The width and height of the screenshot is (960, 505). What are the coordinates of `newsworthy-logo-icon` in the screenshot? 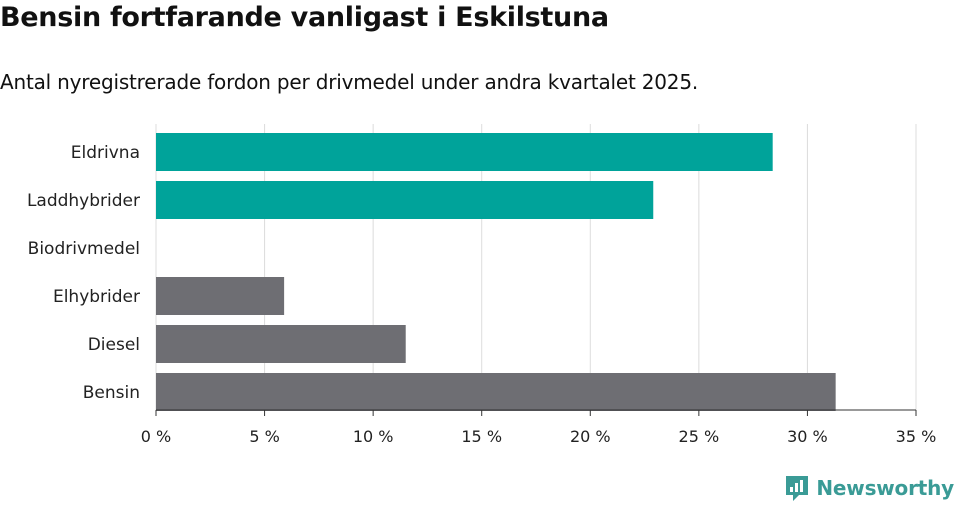 It's located at (797, 488).